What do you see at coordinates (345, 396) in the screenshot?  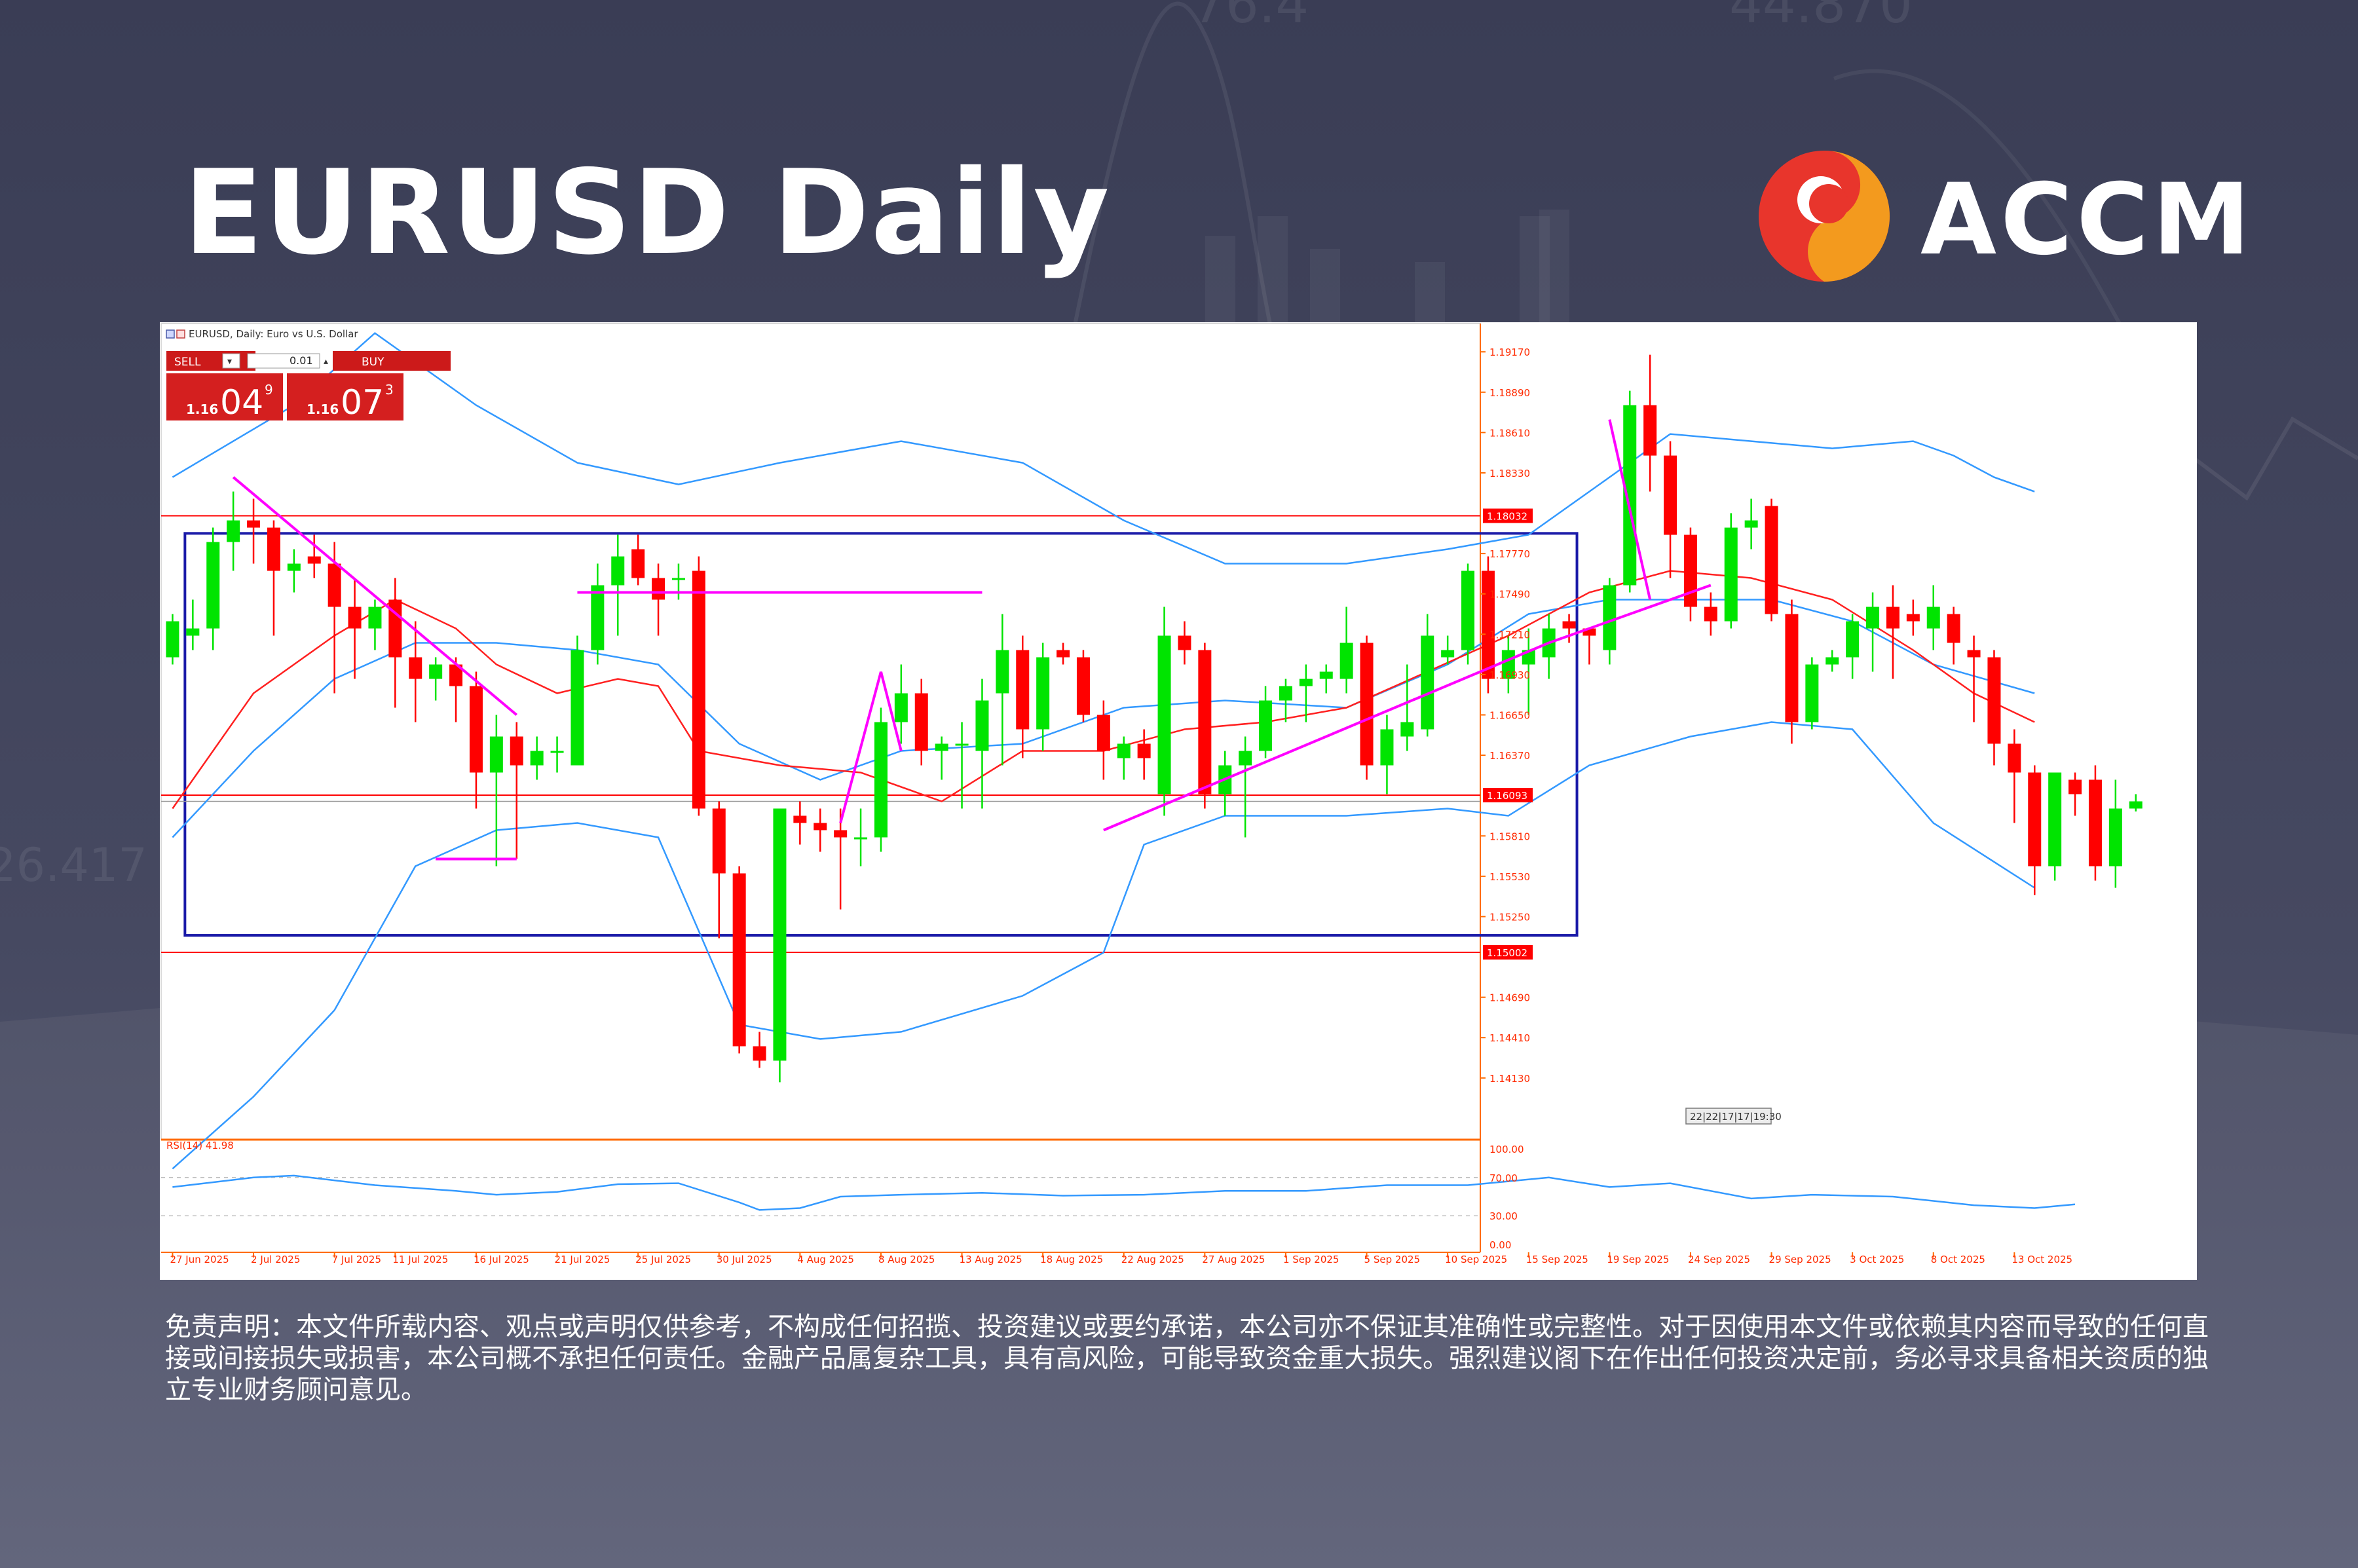 I see `buy-price-box` at bounding box center [345, 396].